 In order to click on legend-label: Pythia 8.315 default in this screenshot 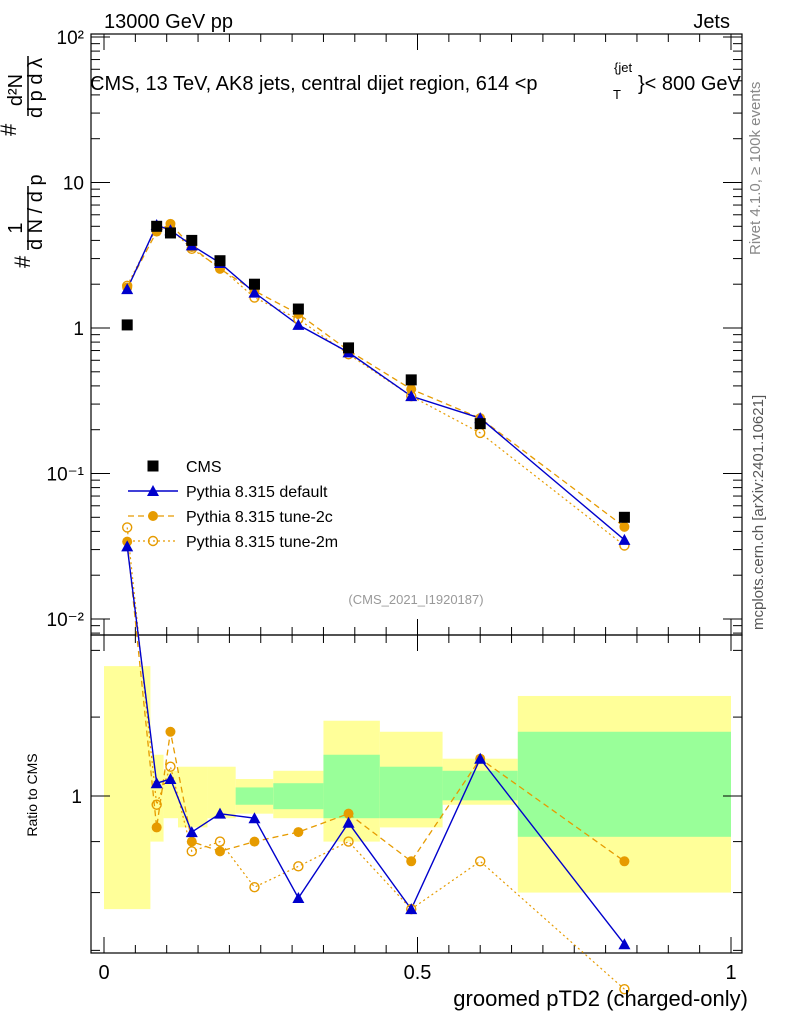, I will do `click(257, 492)`.